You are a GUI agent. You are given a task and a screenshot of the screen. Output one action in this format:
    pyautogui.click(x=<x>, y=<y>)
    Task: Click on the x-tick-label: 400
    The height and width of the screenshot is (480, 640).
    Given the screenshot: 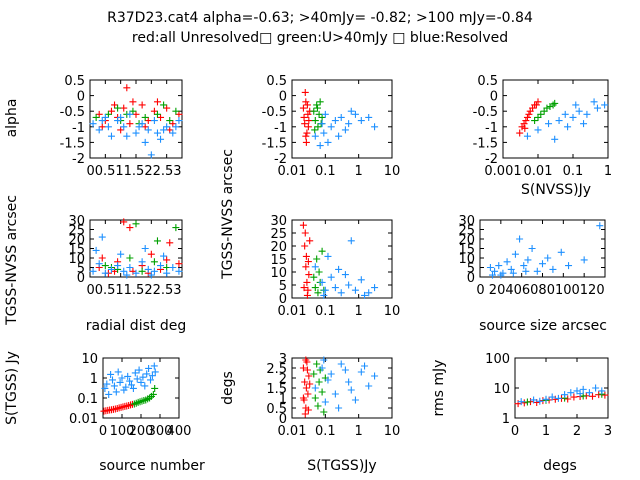 What is the action you would take?
    pyautogui.click(x=179, y=431)
    